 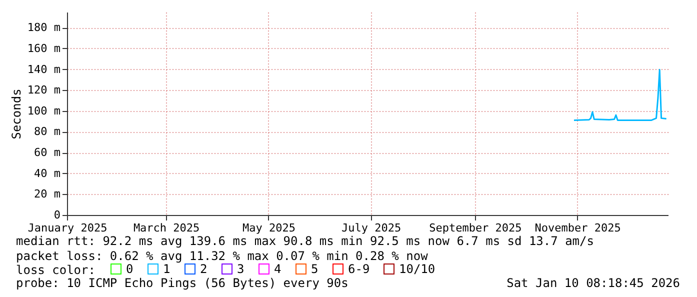 I want to click on legend-label: 0, so click(x=130, y=269).